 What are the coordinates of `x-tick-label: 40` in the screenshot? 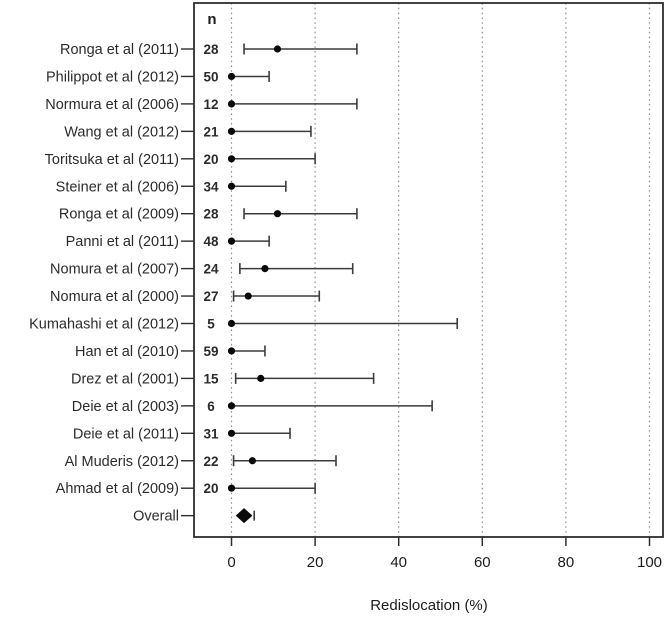 It's located at (398, 562).